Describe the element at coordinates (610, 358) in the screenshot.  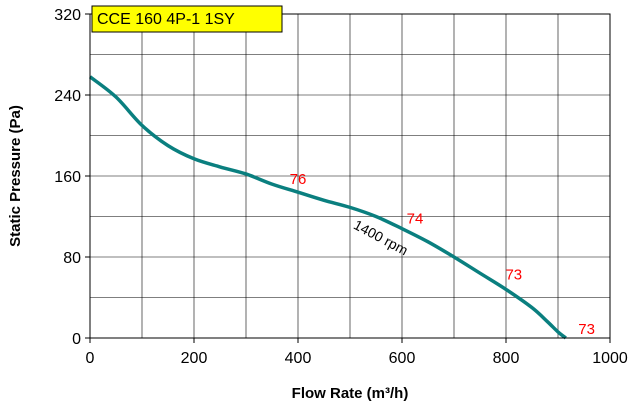
I see `x-tick-label: 1000` at that location.